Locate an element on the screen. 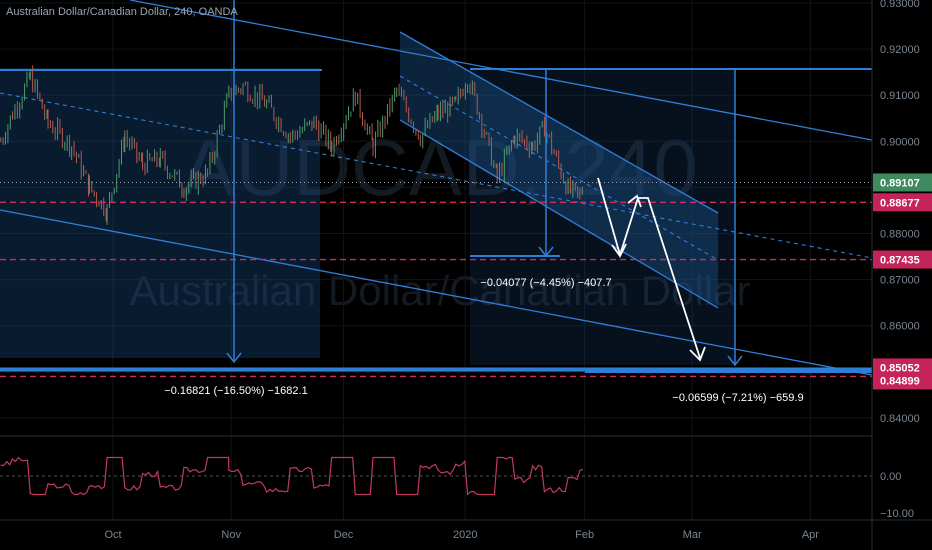  symbol-exchange: OANDA is located at coordinates (218, 12).